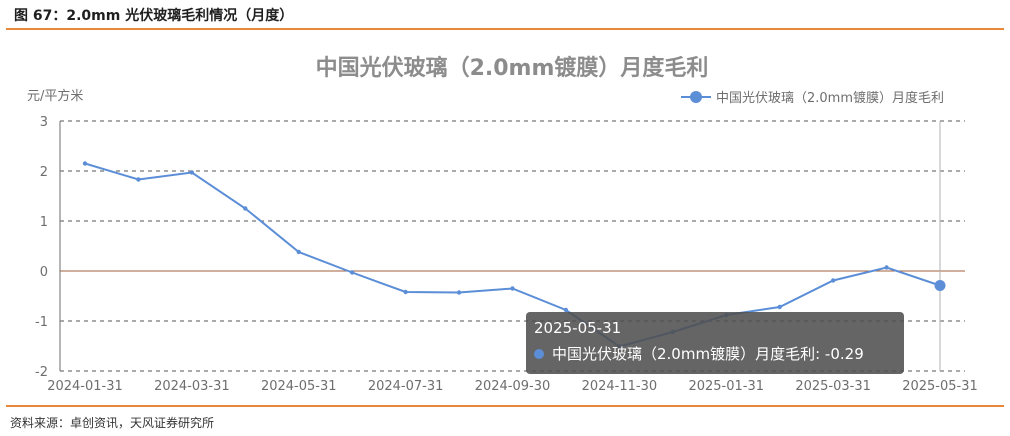  I want to click on x-tick-label: 2024-01-31, so click(85, 386).